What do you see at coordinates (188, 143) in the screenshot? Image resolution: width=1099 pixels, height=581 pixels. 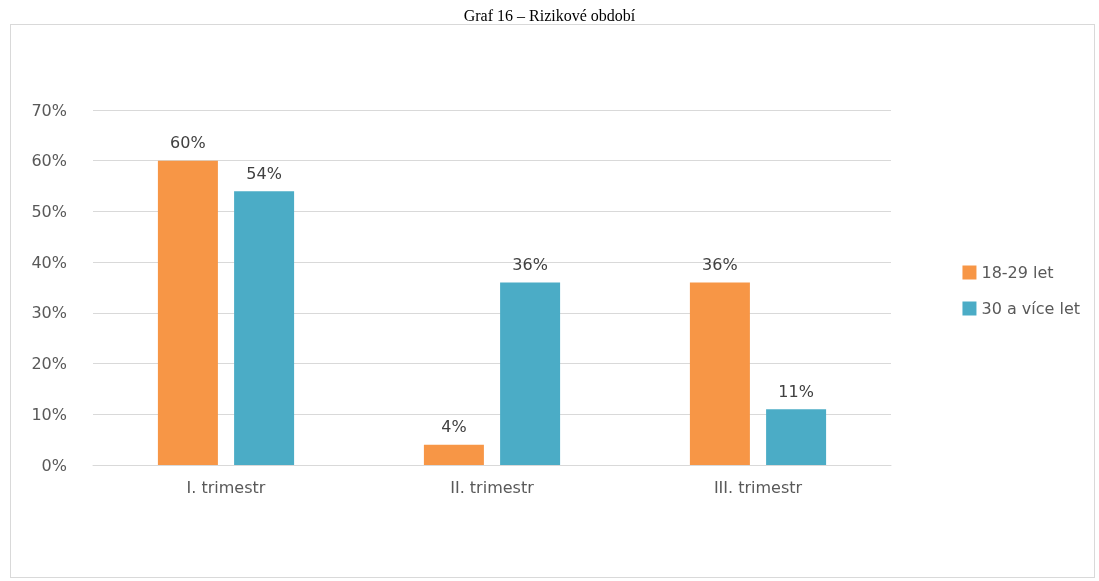 I see `data-label: 60%` at bounding box center [188, 143].